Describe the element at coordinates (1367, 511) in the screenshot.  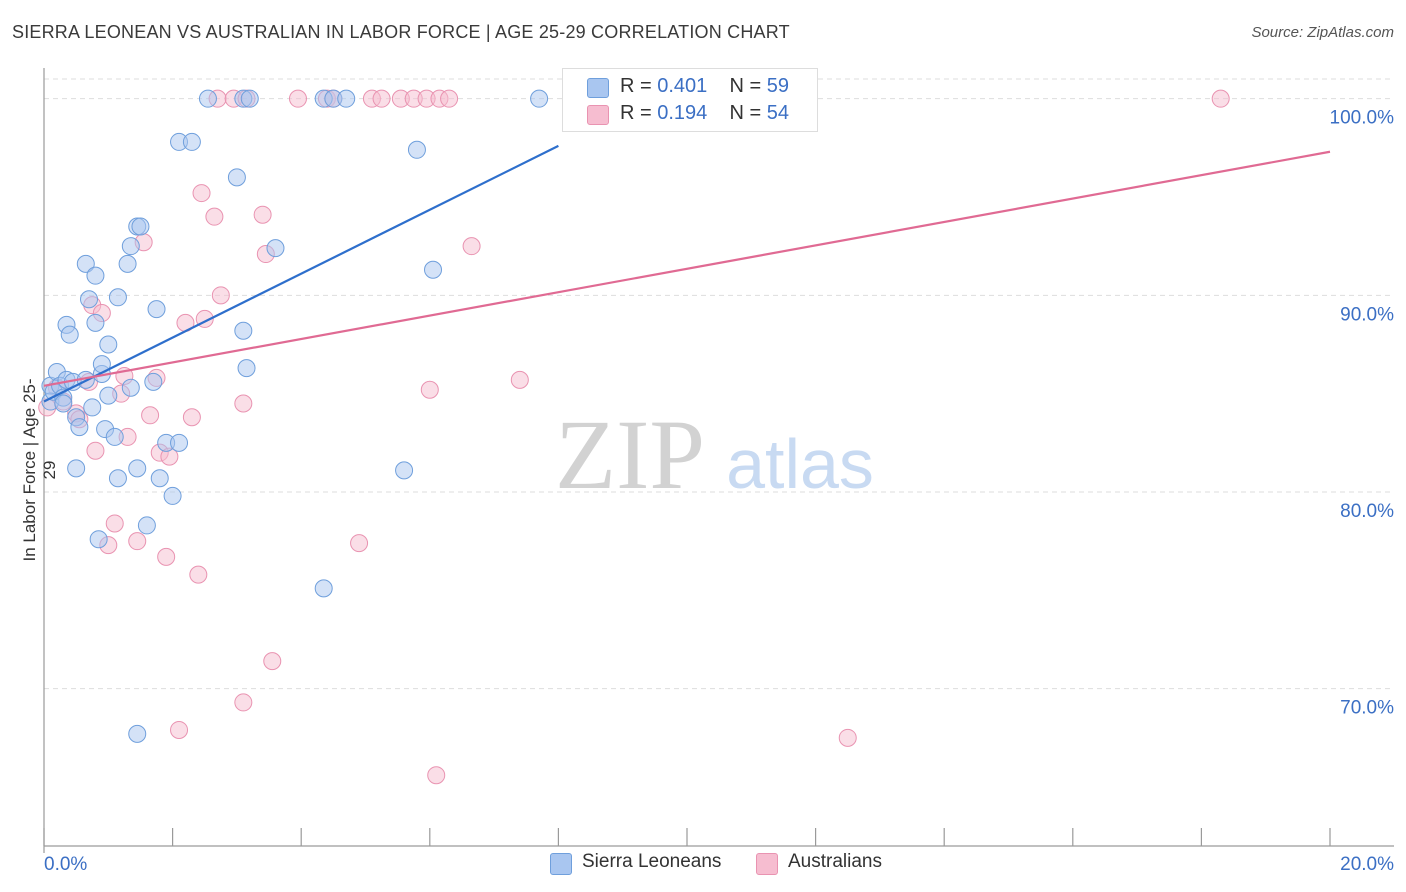
I see `y-tick-label: 80.0%` at that location.